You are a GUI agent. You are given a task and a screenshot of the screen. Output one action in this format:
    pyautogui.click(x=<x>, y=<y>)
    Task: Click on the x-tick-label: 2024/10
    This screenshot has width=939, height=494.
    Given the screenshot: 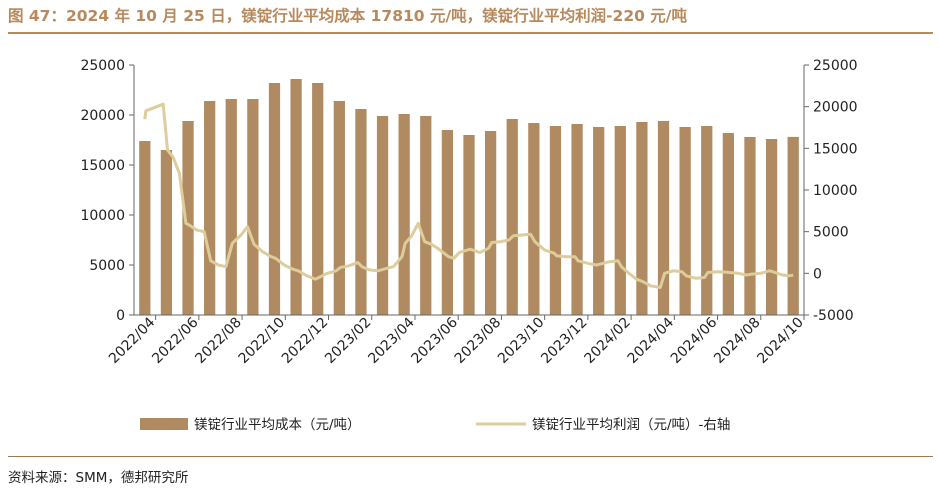 What is the action you would take?
    pyautogui.click(x=780, y=341)
    